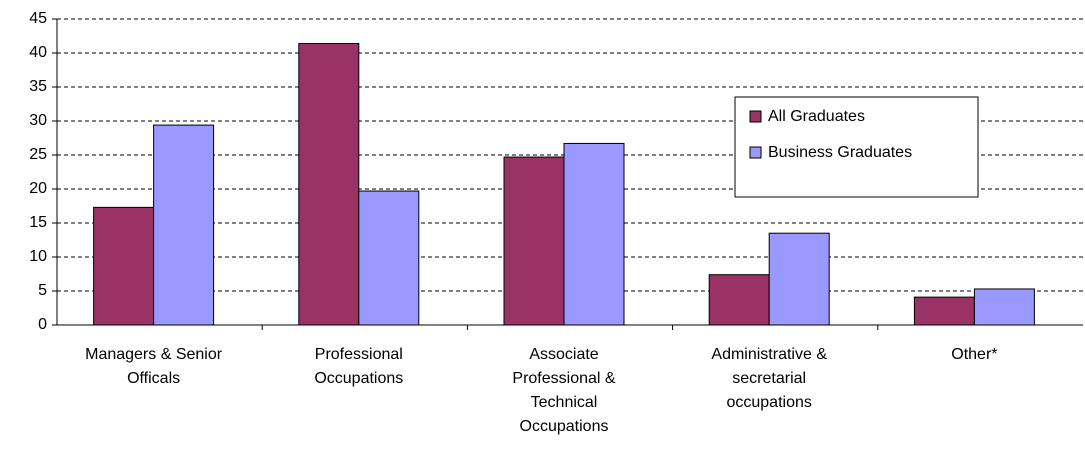 The height and width of the screenshot is (459, 1085). What do you see at coordinates (42, 290) in the screenshot?
I see `y-tick-label: 5` at bounding box center [42, 290].